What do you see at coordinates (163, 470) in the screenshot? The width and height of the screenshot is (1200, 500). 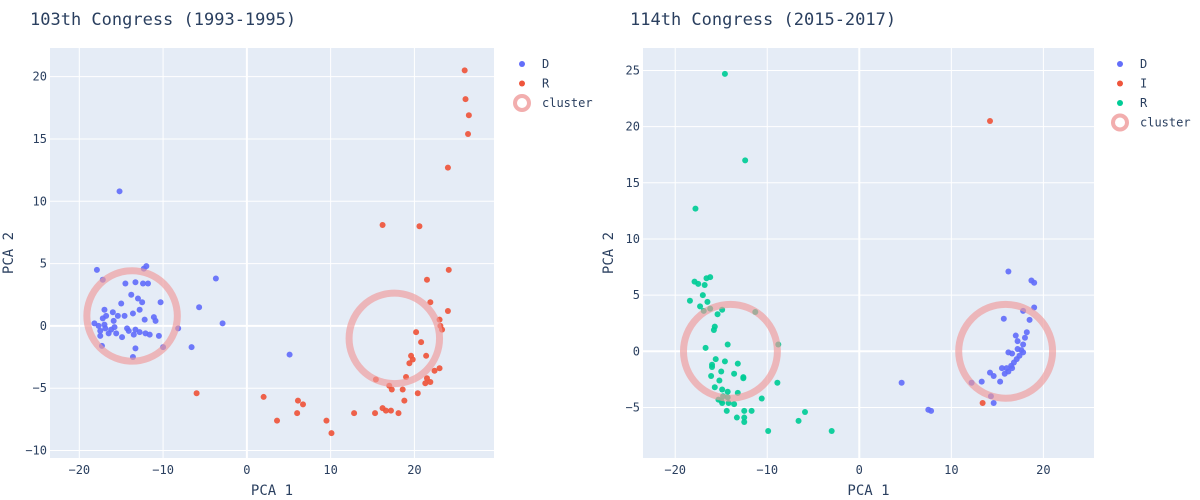 I see `x-tick-label: −10` at bounding box center [163, 470].